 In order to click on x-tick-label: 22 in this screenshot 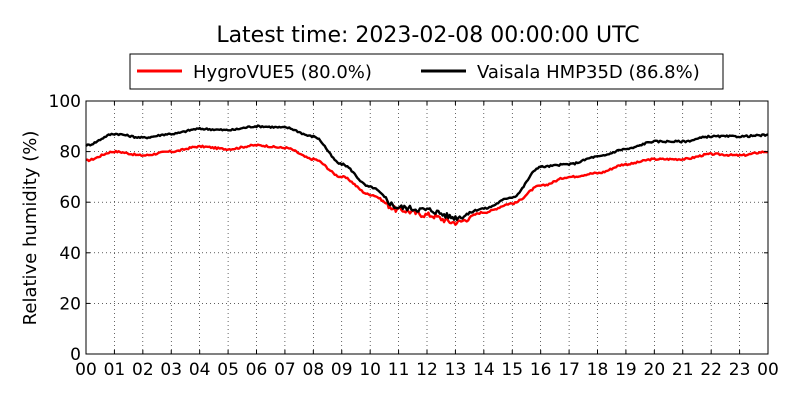, I will do `click(711, 370)`.